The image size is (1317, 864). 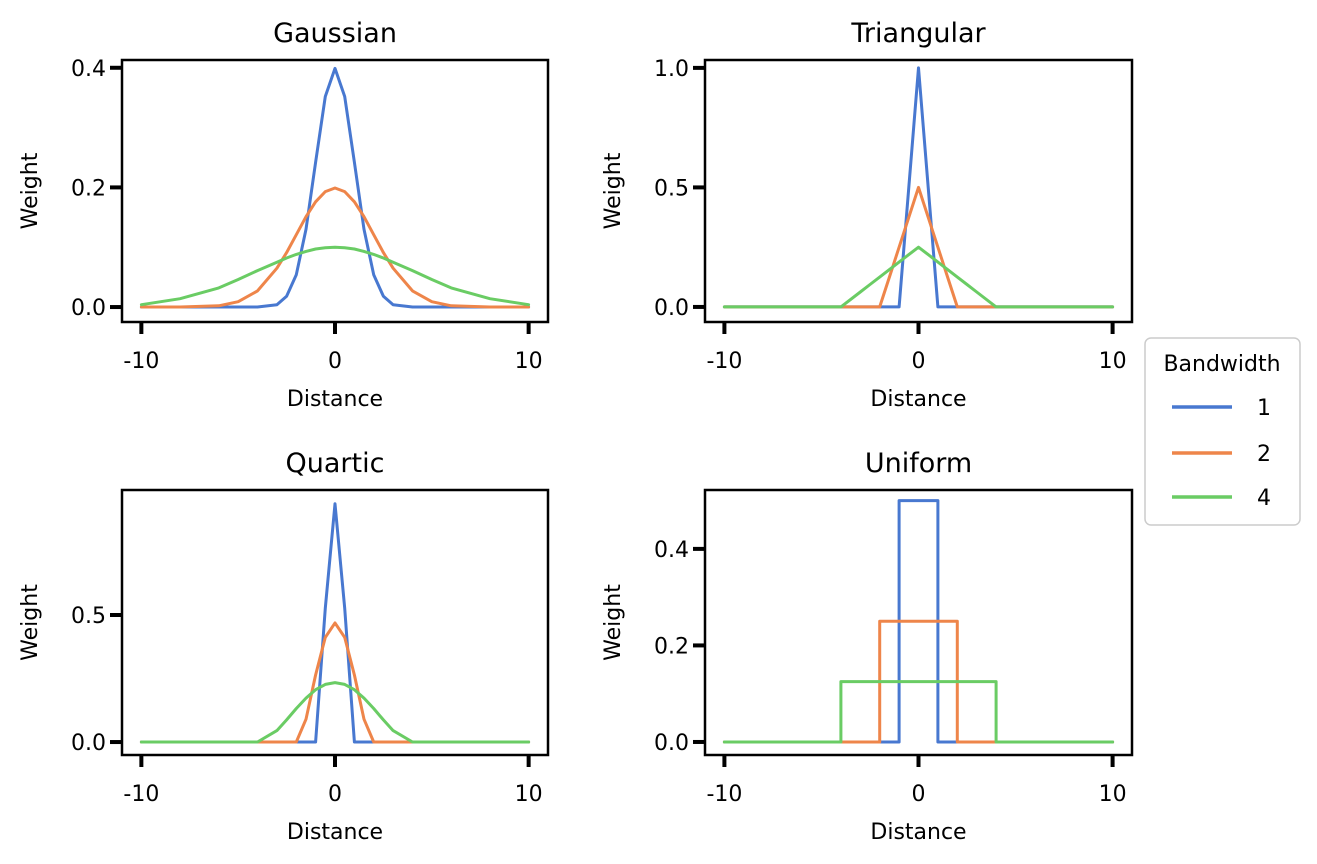 What do you see at coordinates (1264, 408) in the screenshot?
I see `legend-label-1: 1` at bounding box center [1264, 408].